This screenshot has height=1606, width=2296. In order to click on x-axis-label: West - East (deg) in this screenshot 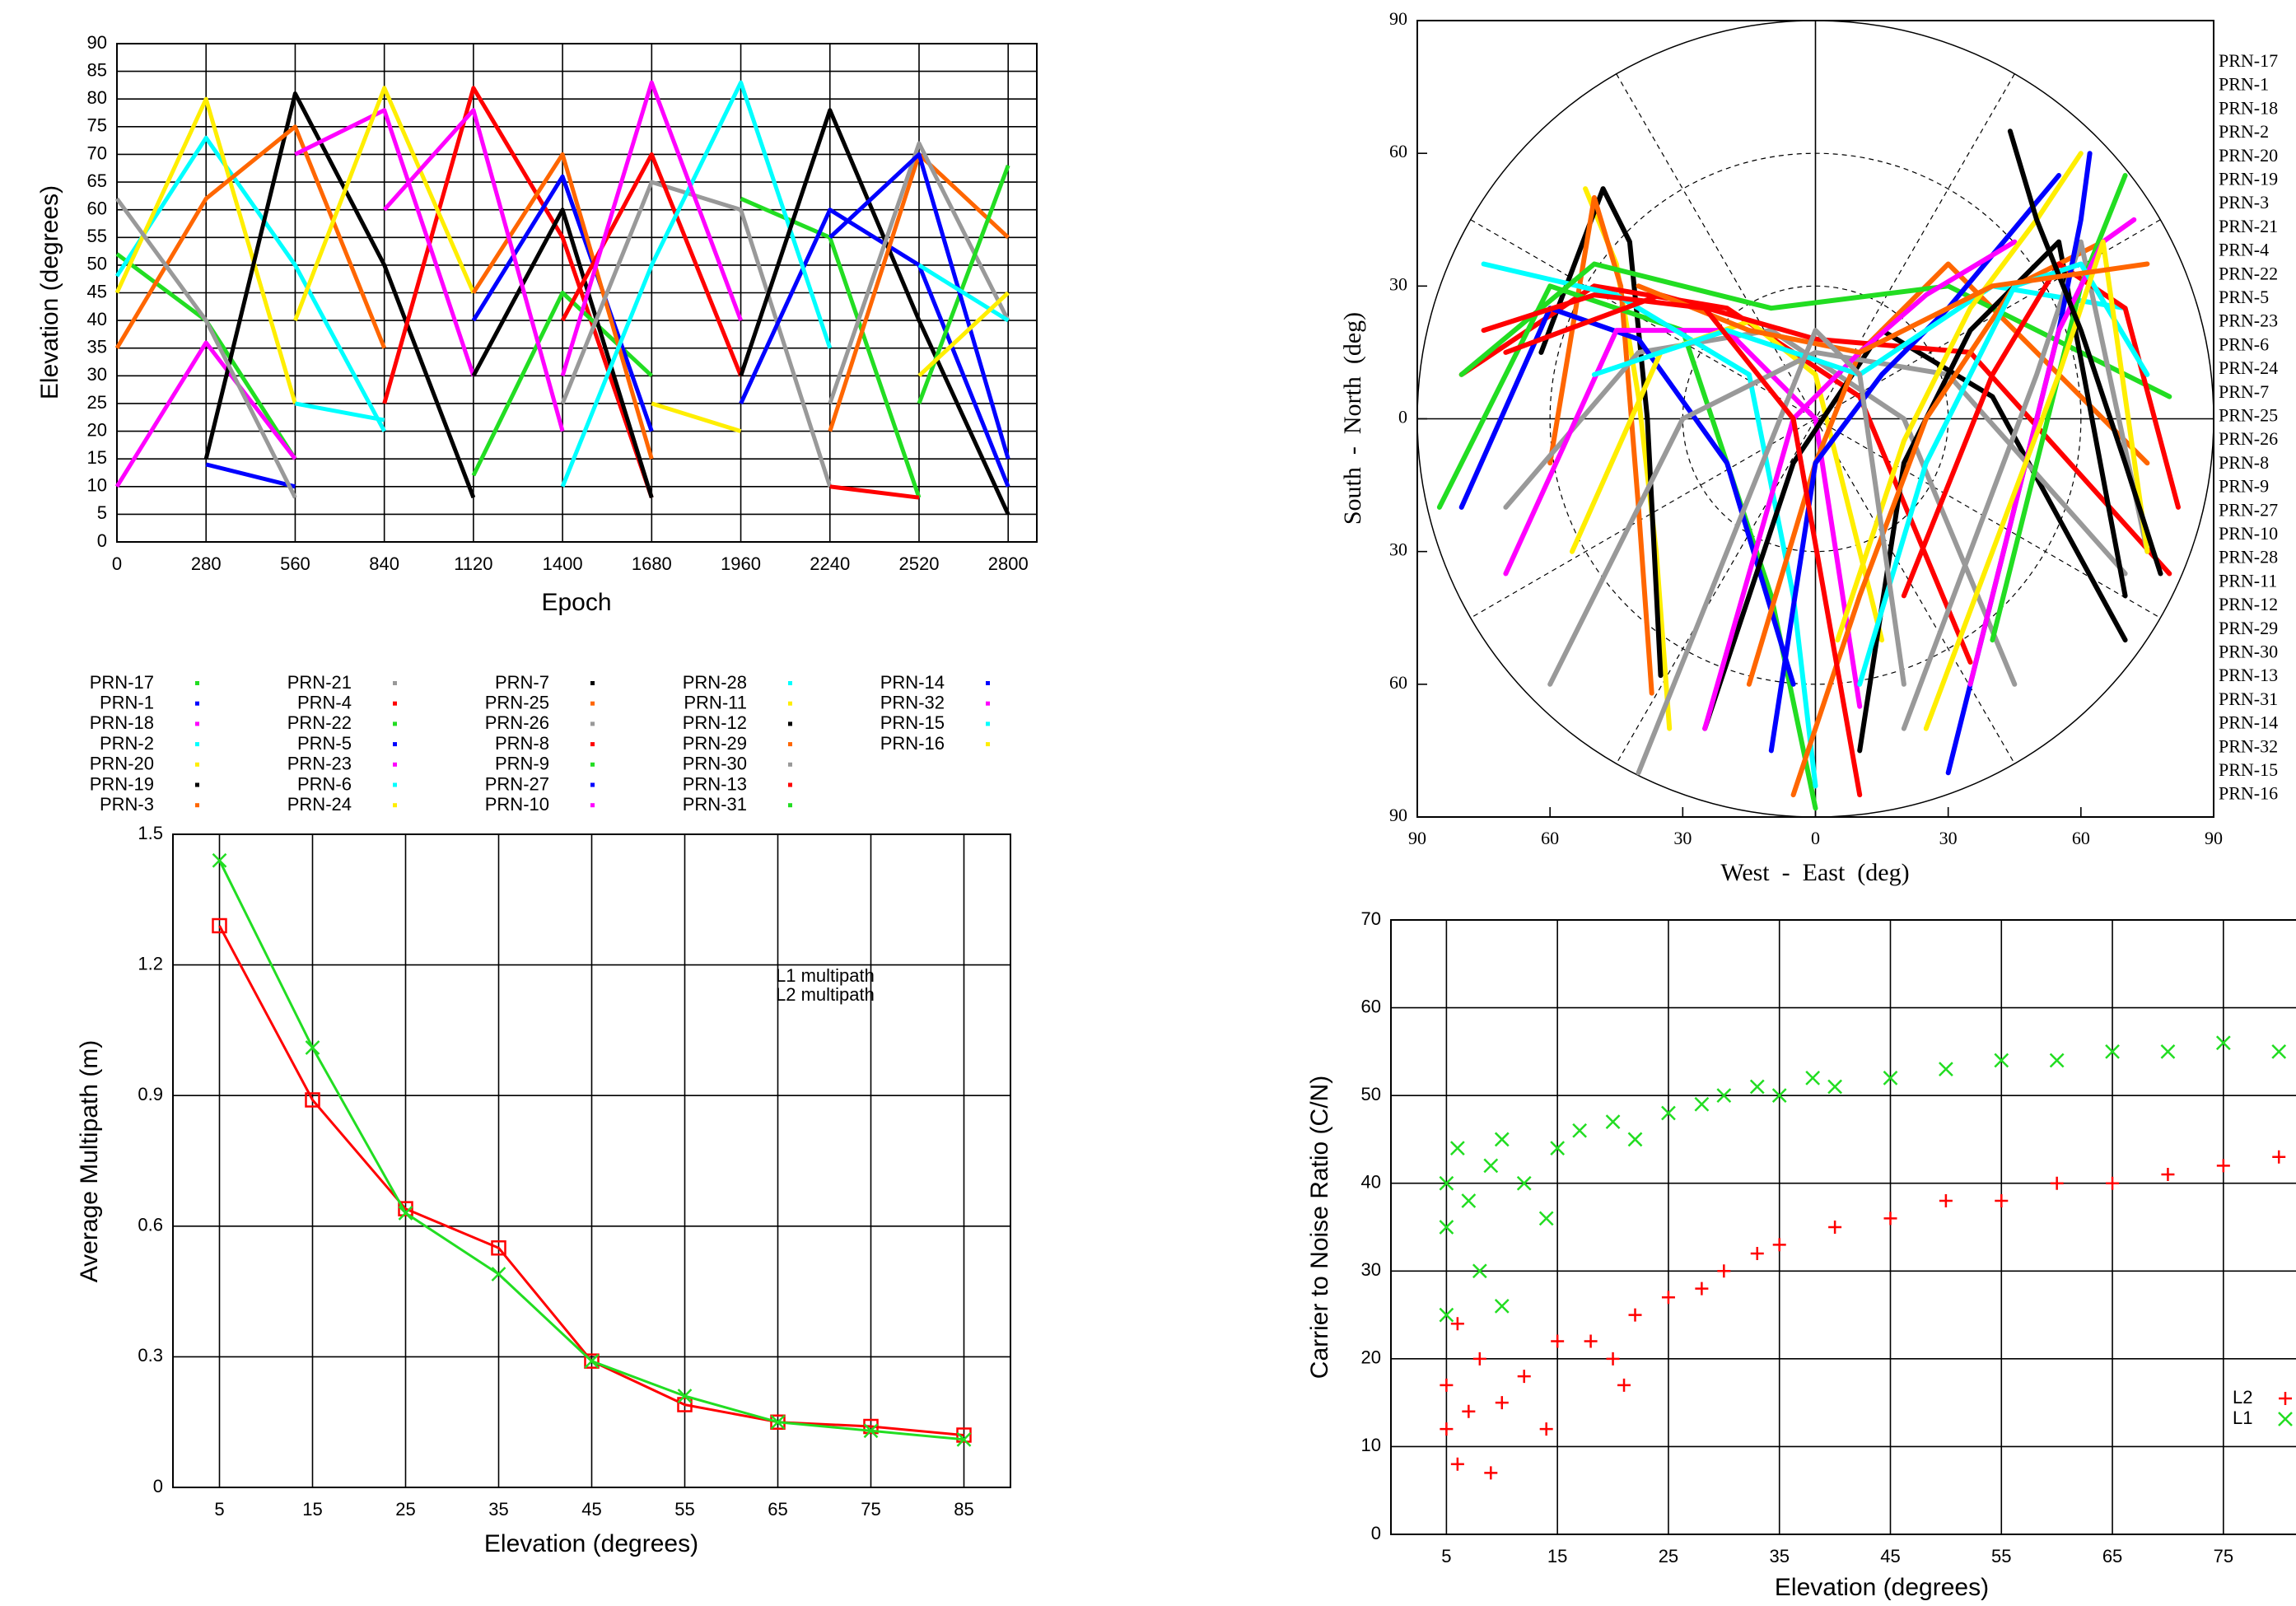, I will do `click(1814, 872)`.